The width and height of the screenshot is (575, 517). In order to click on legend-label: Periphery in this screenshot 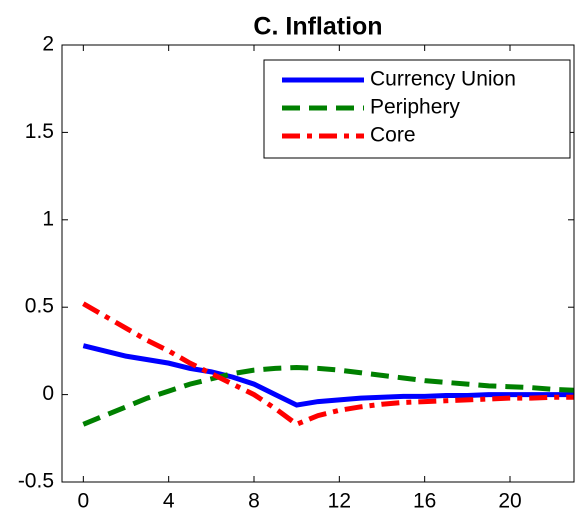, I will do `click(415, 107)`.